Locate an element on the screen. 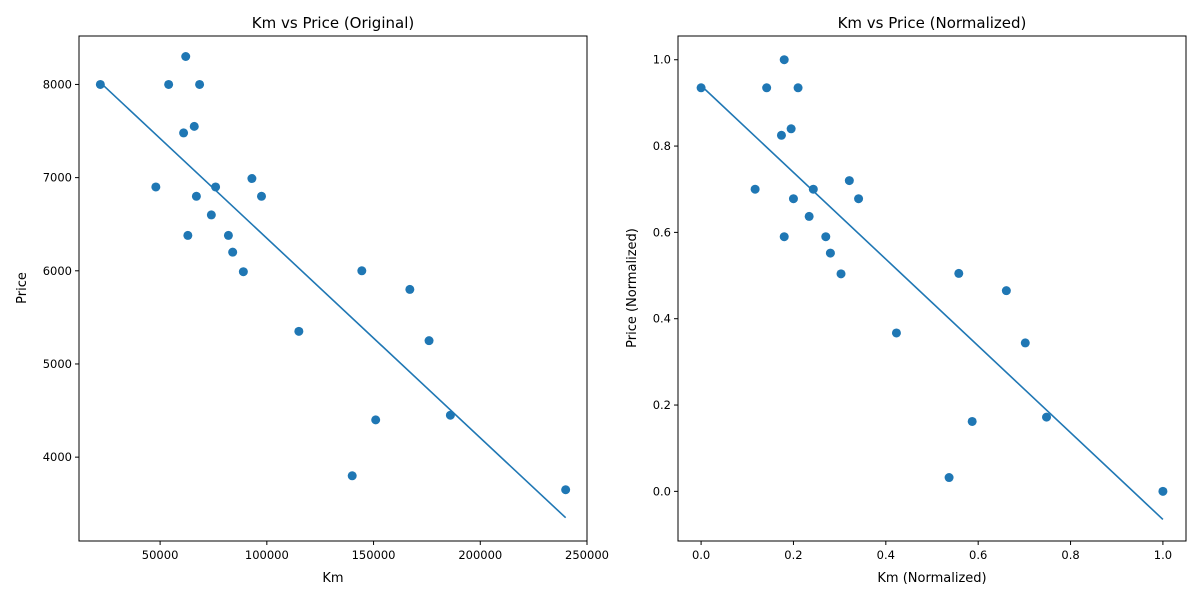 This screenshot has width=1200, height=600. x-tick-label-original: 100000 is located at coordinates (267, 555).